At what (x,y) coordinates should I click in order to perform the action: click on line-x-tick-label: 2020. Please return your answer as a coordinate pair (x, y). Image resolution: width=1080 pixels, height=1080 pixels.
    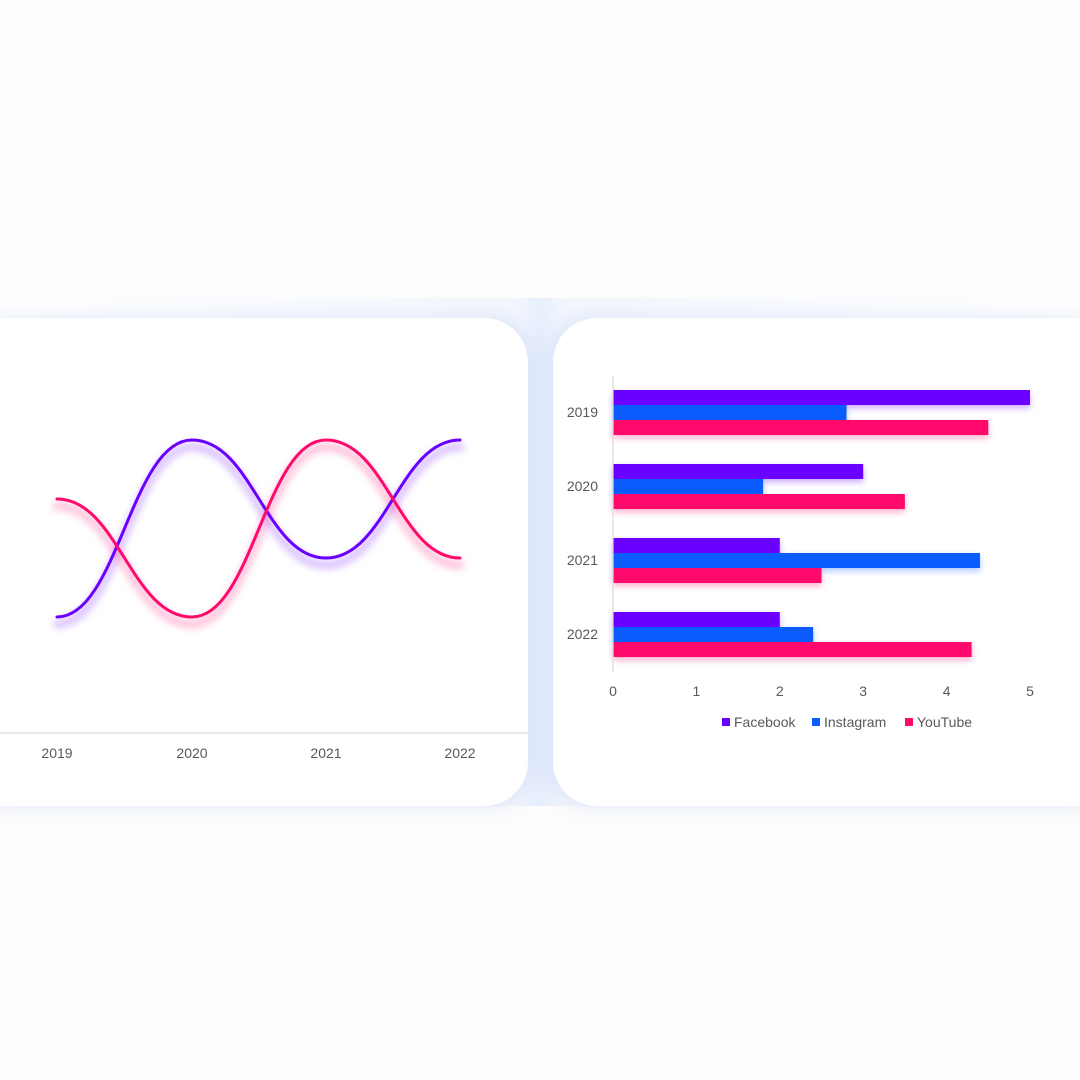
    Looking at the image, I should click on (191, 753).